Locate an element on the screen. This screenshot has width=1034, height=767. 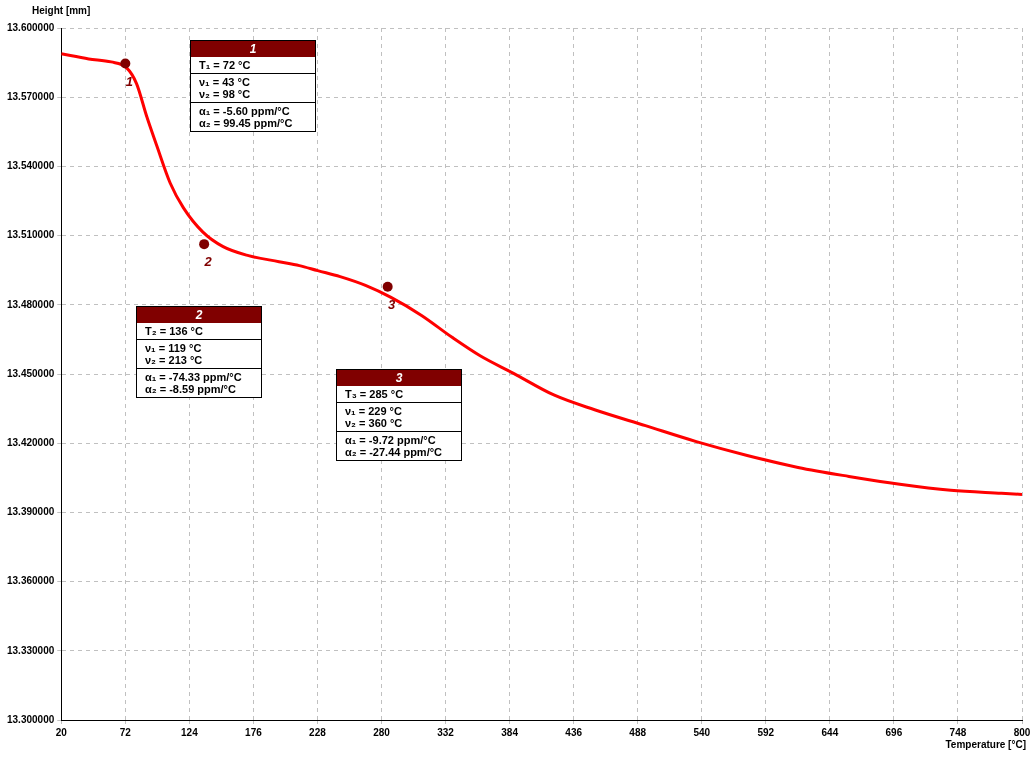
x-tick-label: 176 is located at coordinates (254, 732).